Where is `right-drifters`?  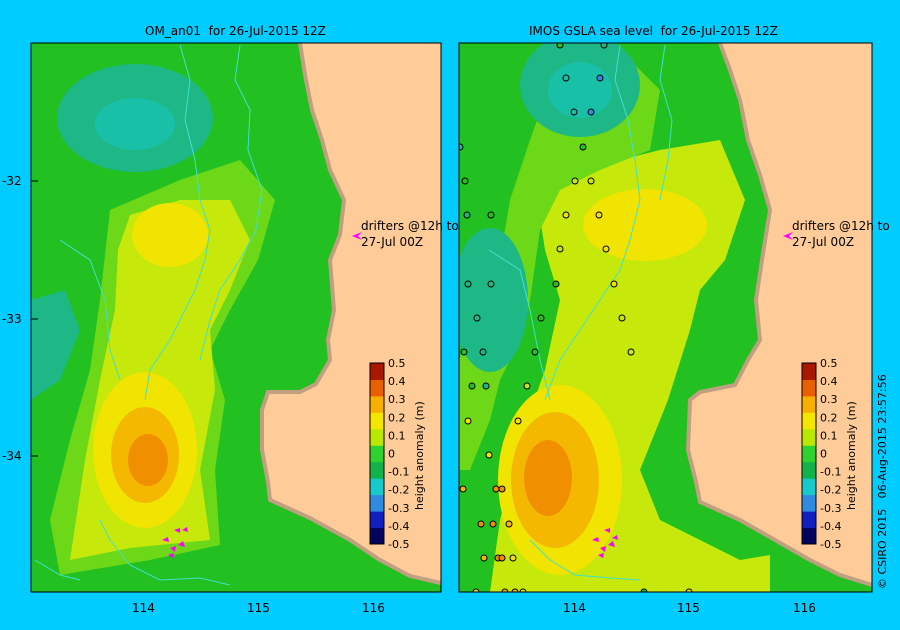 right-drifters is located at coordinates (605, 543).